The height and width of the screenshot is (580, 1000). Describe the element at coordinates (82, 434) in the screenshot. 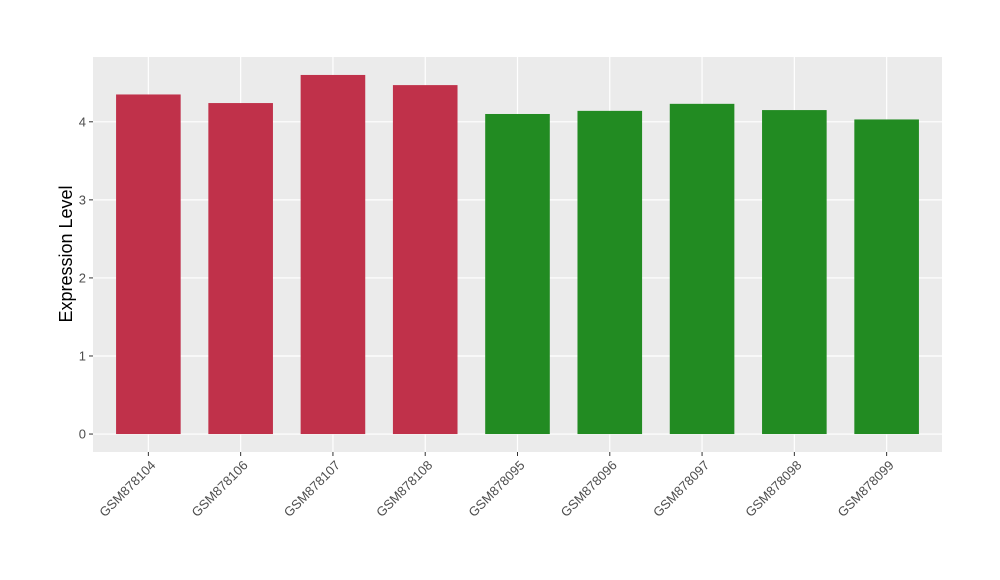

I see `y-tick-label: 0` at that location.